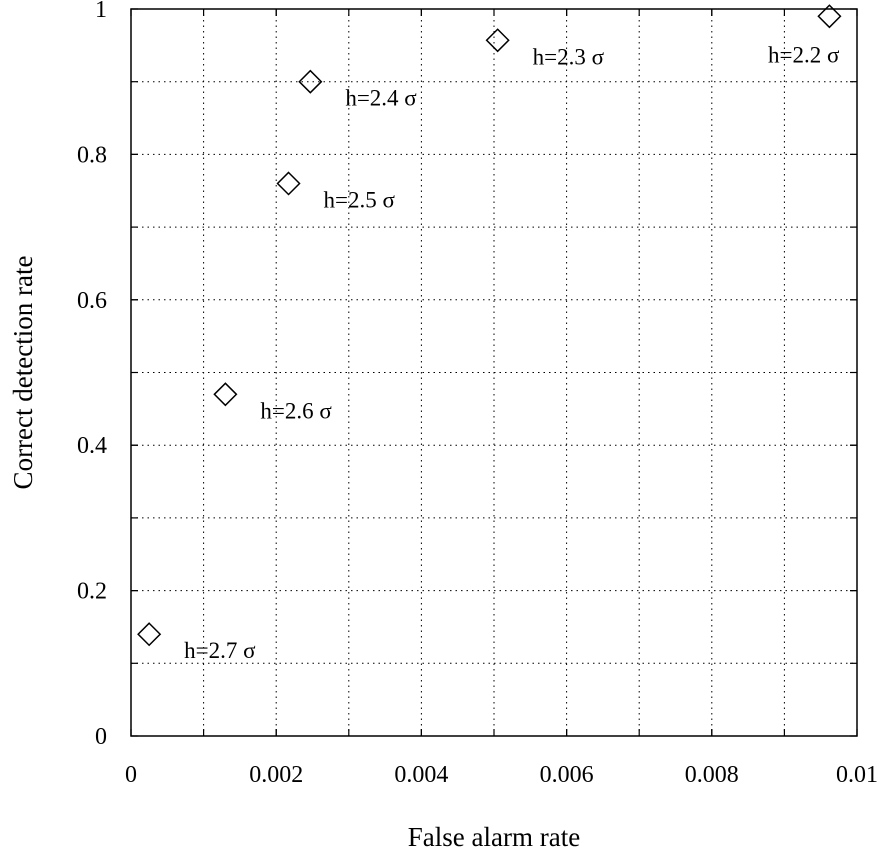 This screenshot has width=890, height=859. Describe the element at coordinates (276, 775) in the screenshot. I see `x-tick-label: 0.002` at that location.